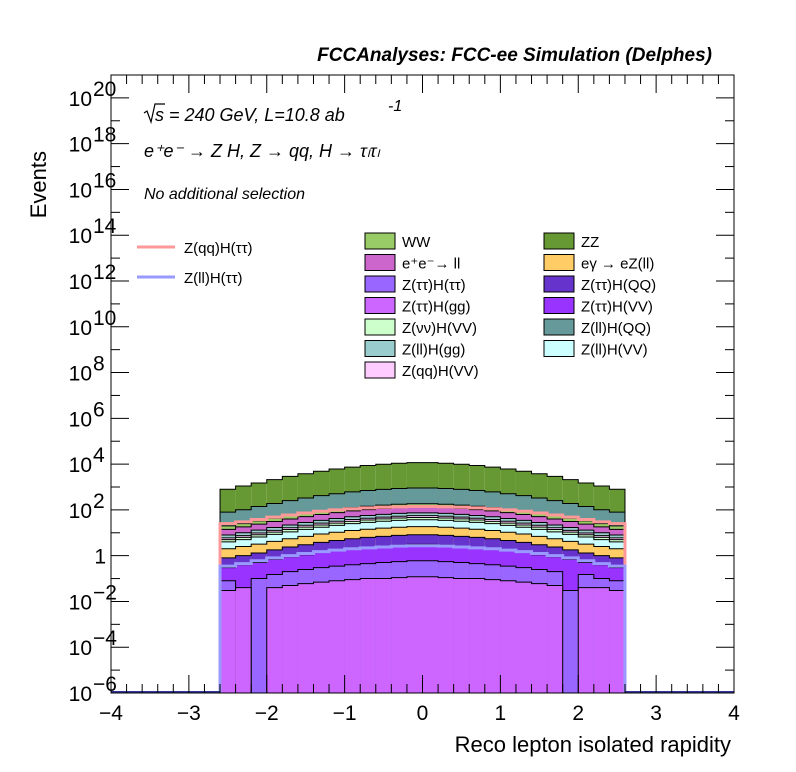 This screenshot has width=796, height=772. Describe the element at coordinates (578, 713) in the screenshot. I see `x-tick-label: 2` at that location.